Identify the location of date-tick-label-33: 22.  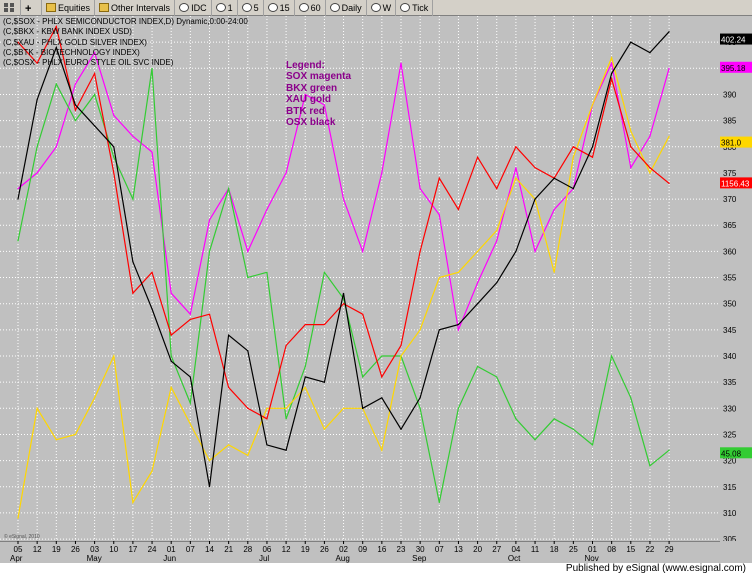
(649, 549).